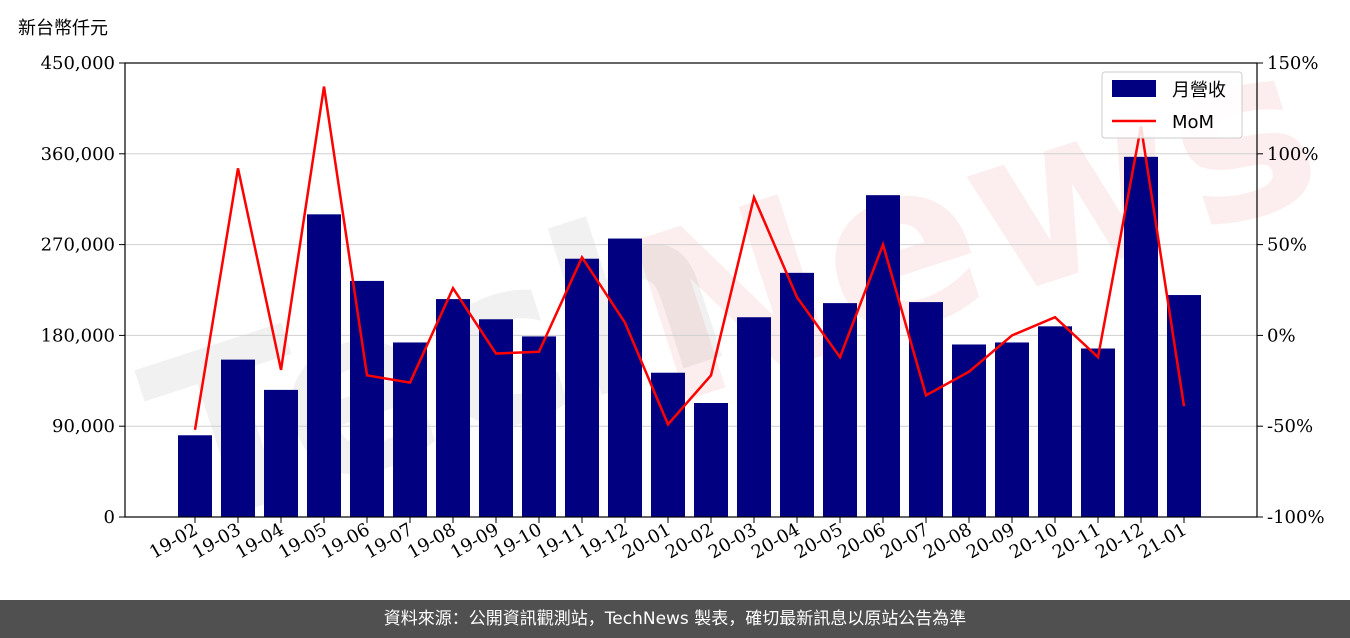 The width and height of the screenshot is (1350, 638). Describe the element at coordinates (1172, 105) in the screenshot. I see `legend: 月營收 MoM` at that location.